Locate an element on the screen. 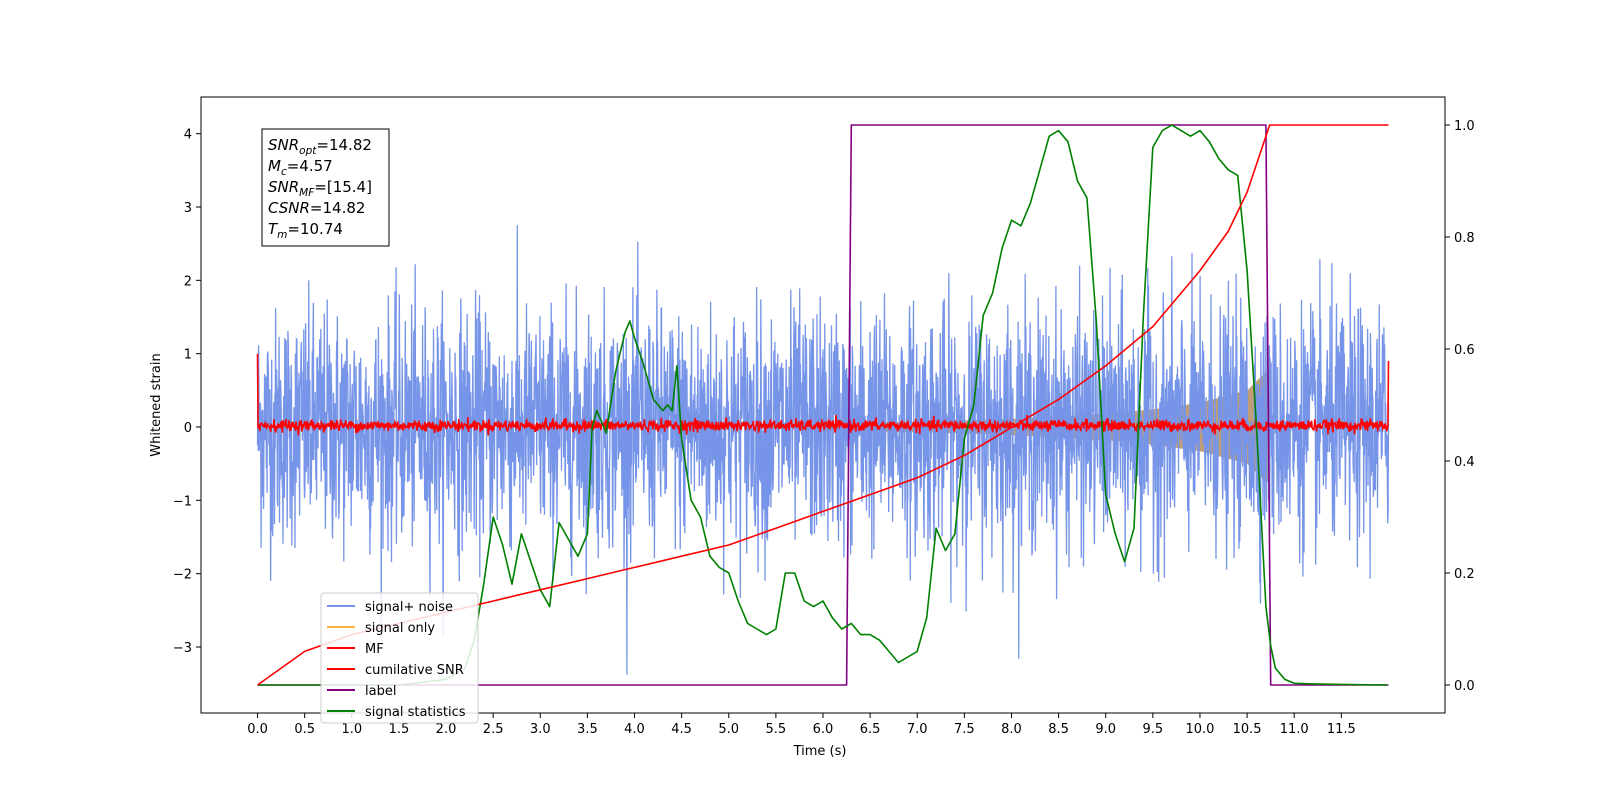 This screenshot has width=1600, height=800. x-tick-label: 9.5 is located at coordinates (1153, 729).